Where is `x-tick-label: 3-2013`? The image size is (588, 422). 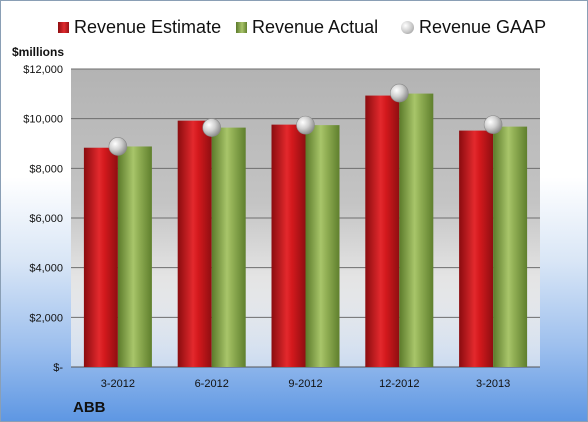 x-tick-label: 3-2013 is located at coordinates (493, 384).